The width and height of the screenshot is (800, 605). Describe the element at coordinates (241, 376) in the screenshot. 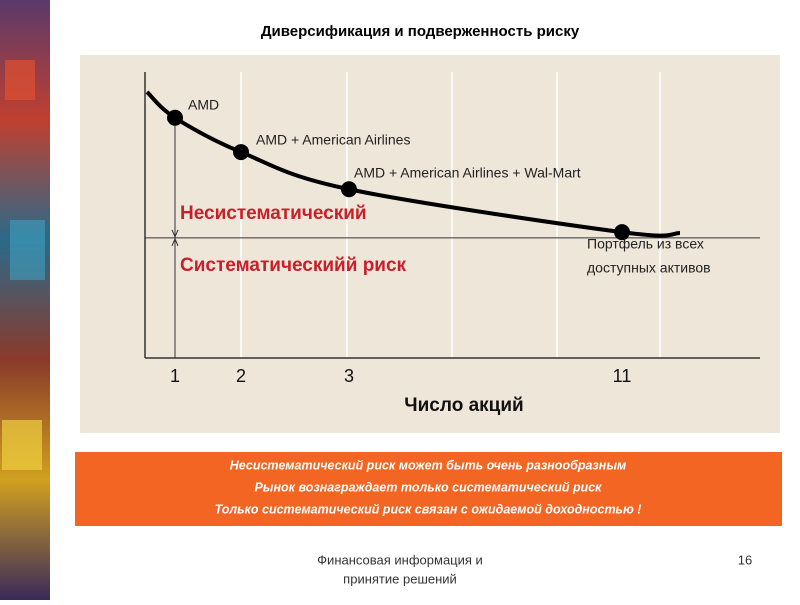

I see `x-tick-label: 2` at that location.